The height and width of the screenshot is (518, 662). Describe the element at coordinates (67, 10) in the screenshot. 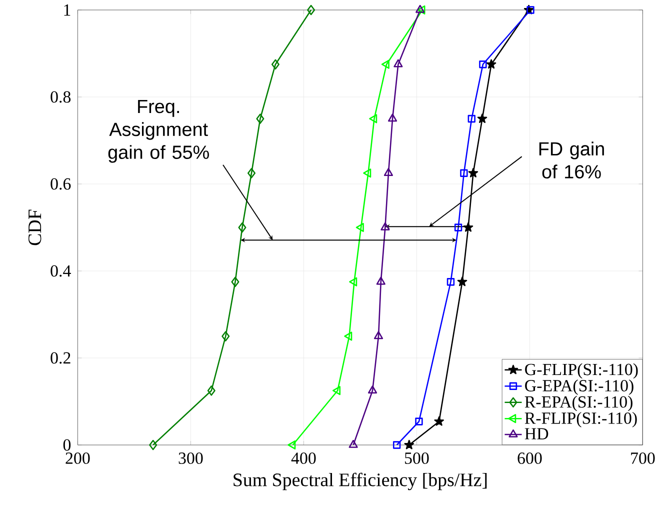

I see `y-tick-label: 1` at that location.